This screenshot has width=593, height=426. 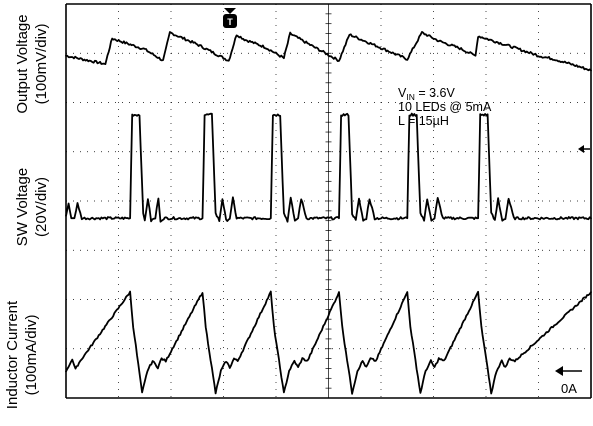 I want to click on vin-annotation: VIN = 3.6V, so click(x=426, y=94).